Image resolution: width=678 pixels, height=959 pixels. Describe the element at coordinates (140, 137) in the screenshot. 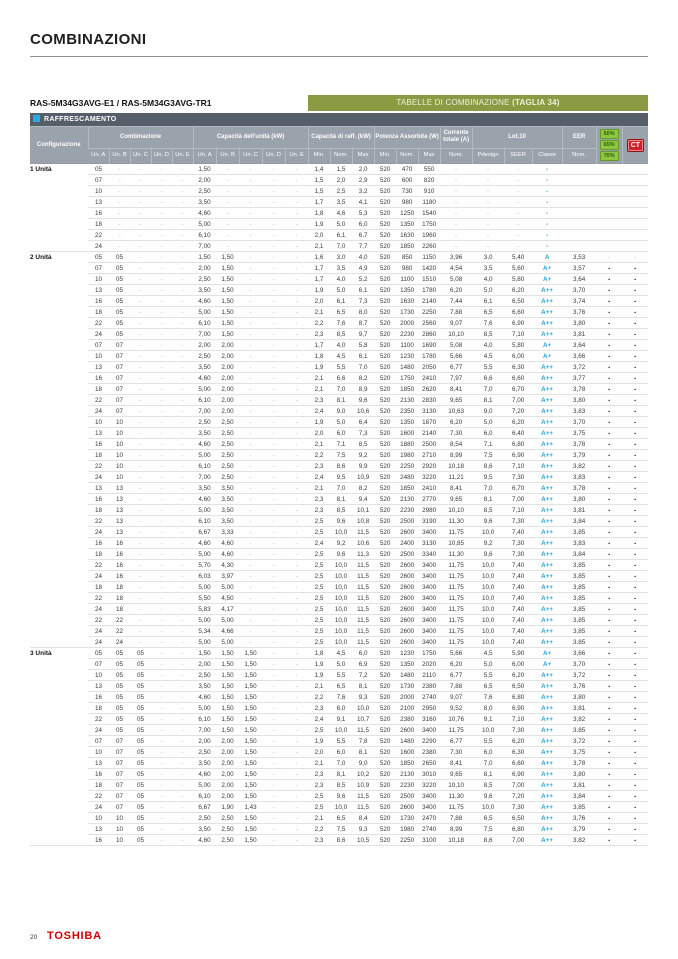

I see `column-group-header: Combinazione` at that location.